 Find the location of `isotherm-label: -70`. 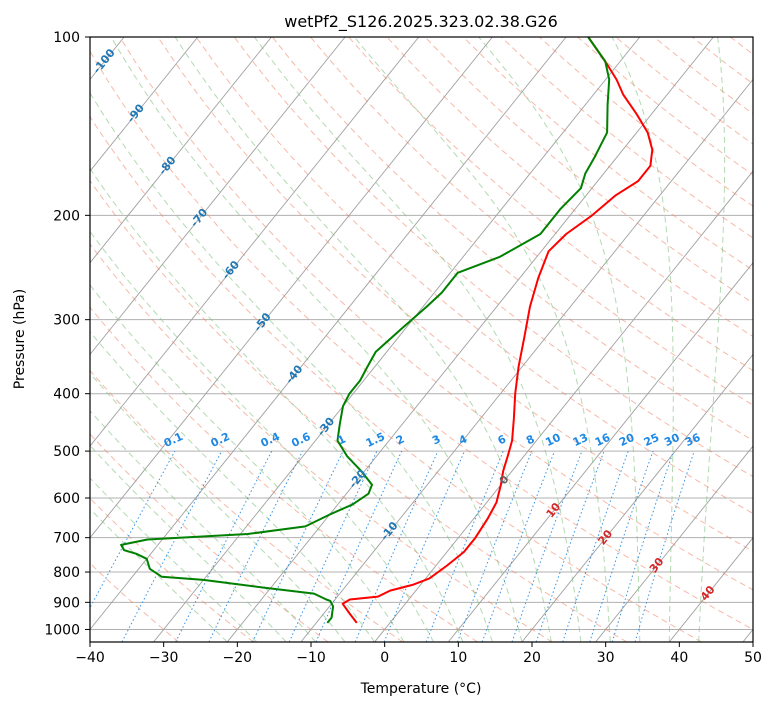

isotherm-label: -70 is located at coordinates (199, 218).